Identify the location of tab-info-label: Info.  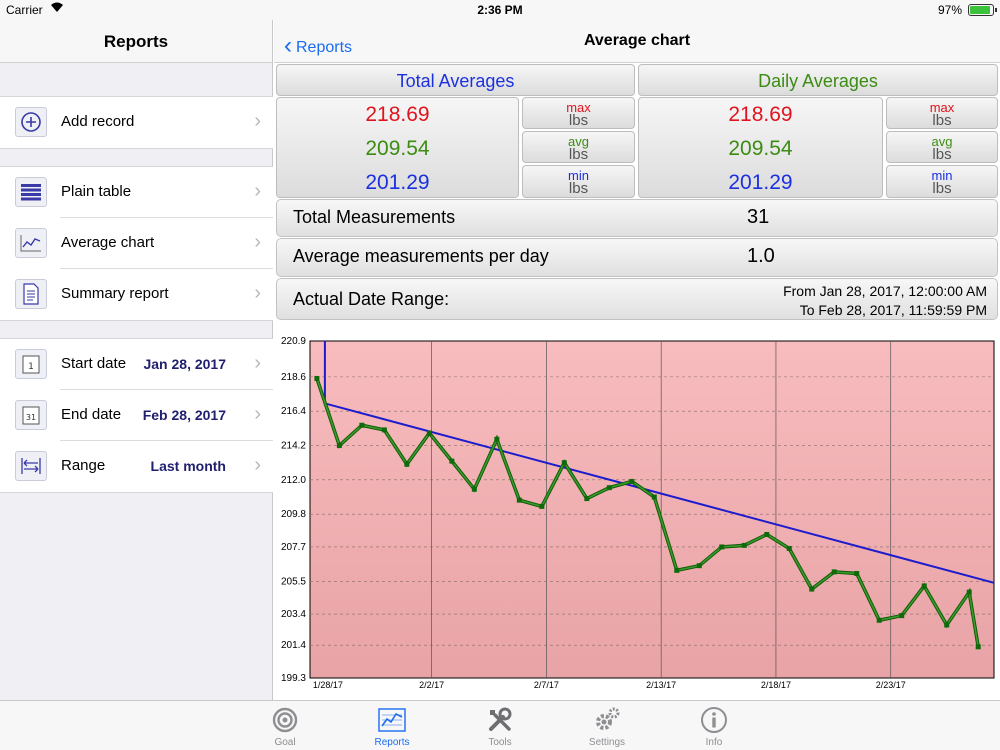
(714, 742).